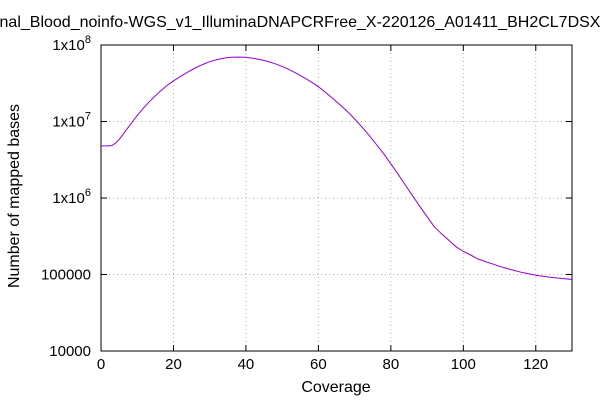  I want to click on x-tick-label: 60, so click(318, 364).